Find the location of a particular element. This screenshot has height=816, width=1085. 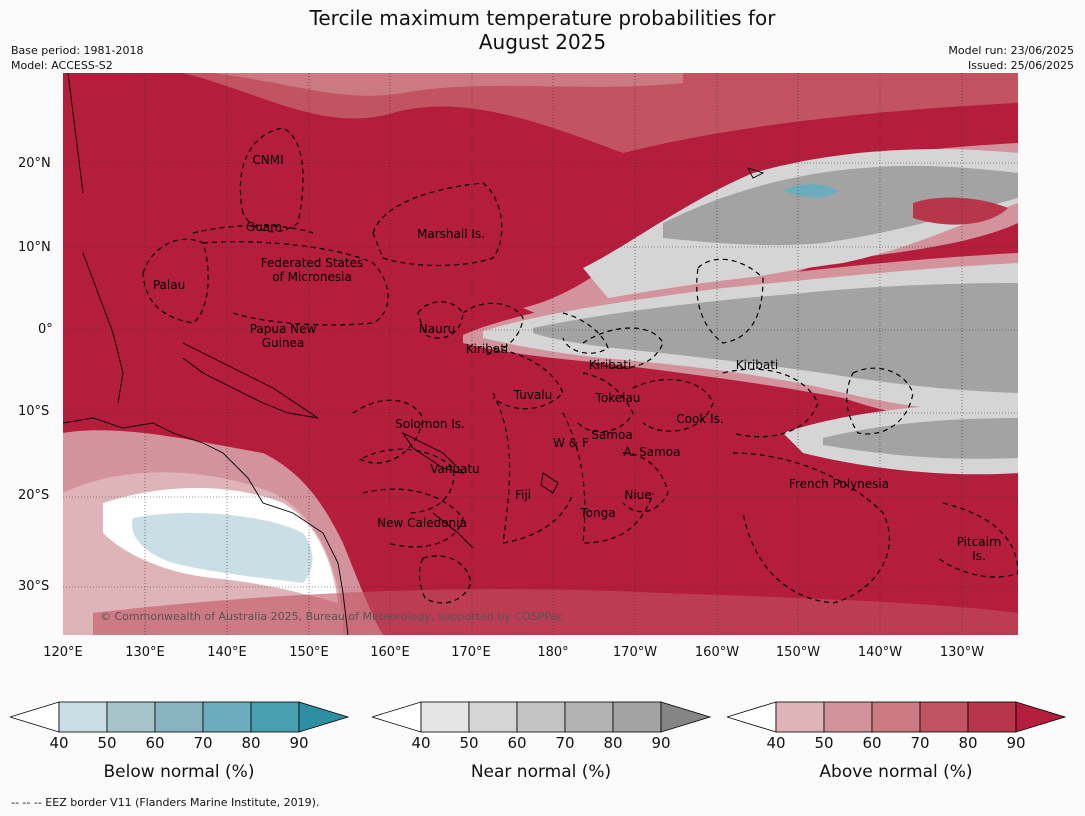

region-kiribati-east: Kiribati is located at coordinates (757, 365).